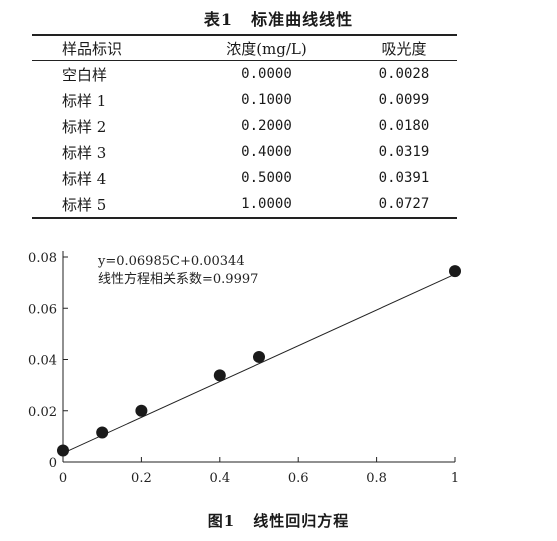 The image size is (557, 541). Describe the element at coordinates (84, 152) in the screenshot. I see `cell-sample-id: 标样 3` at that location.